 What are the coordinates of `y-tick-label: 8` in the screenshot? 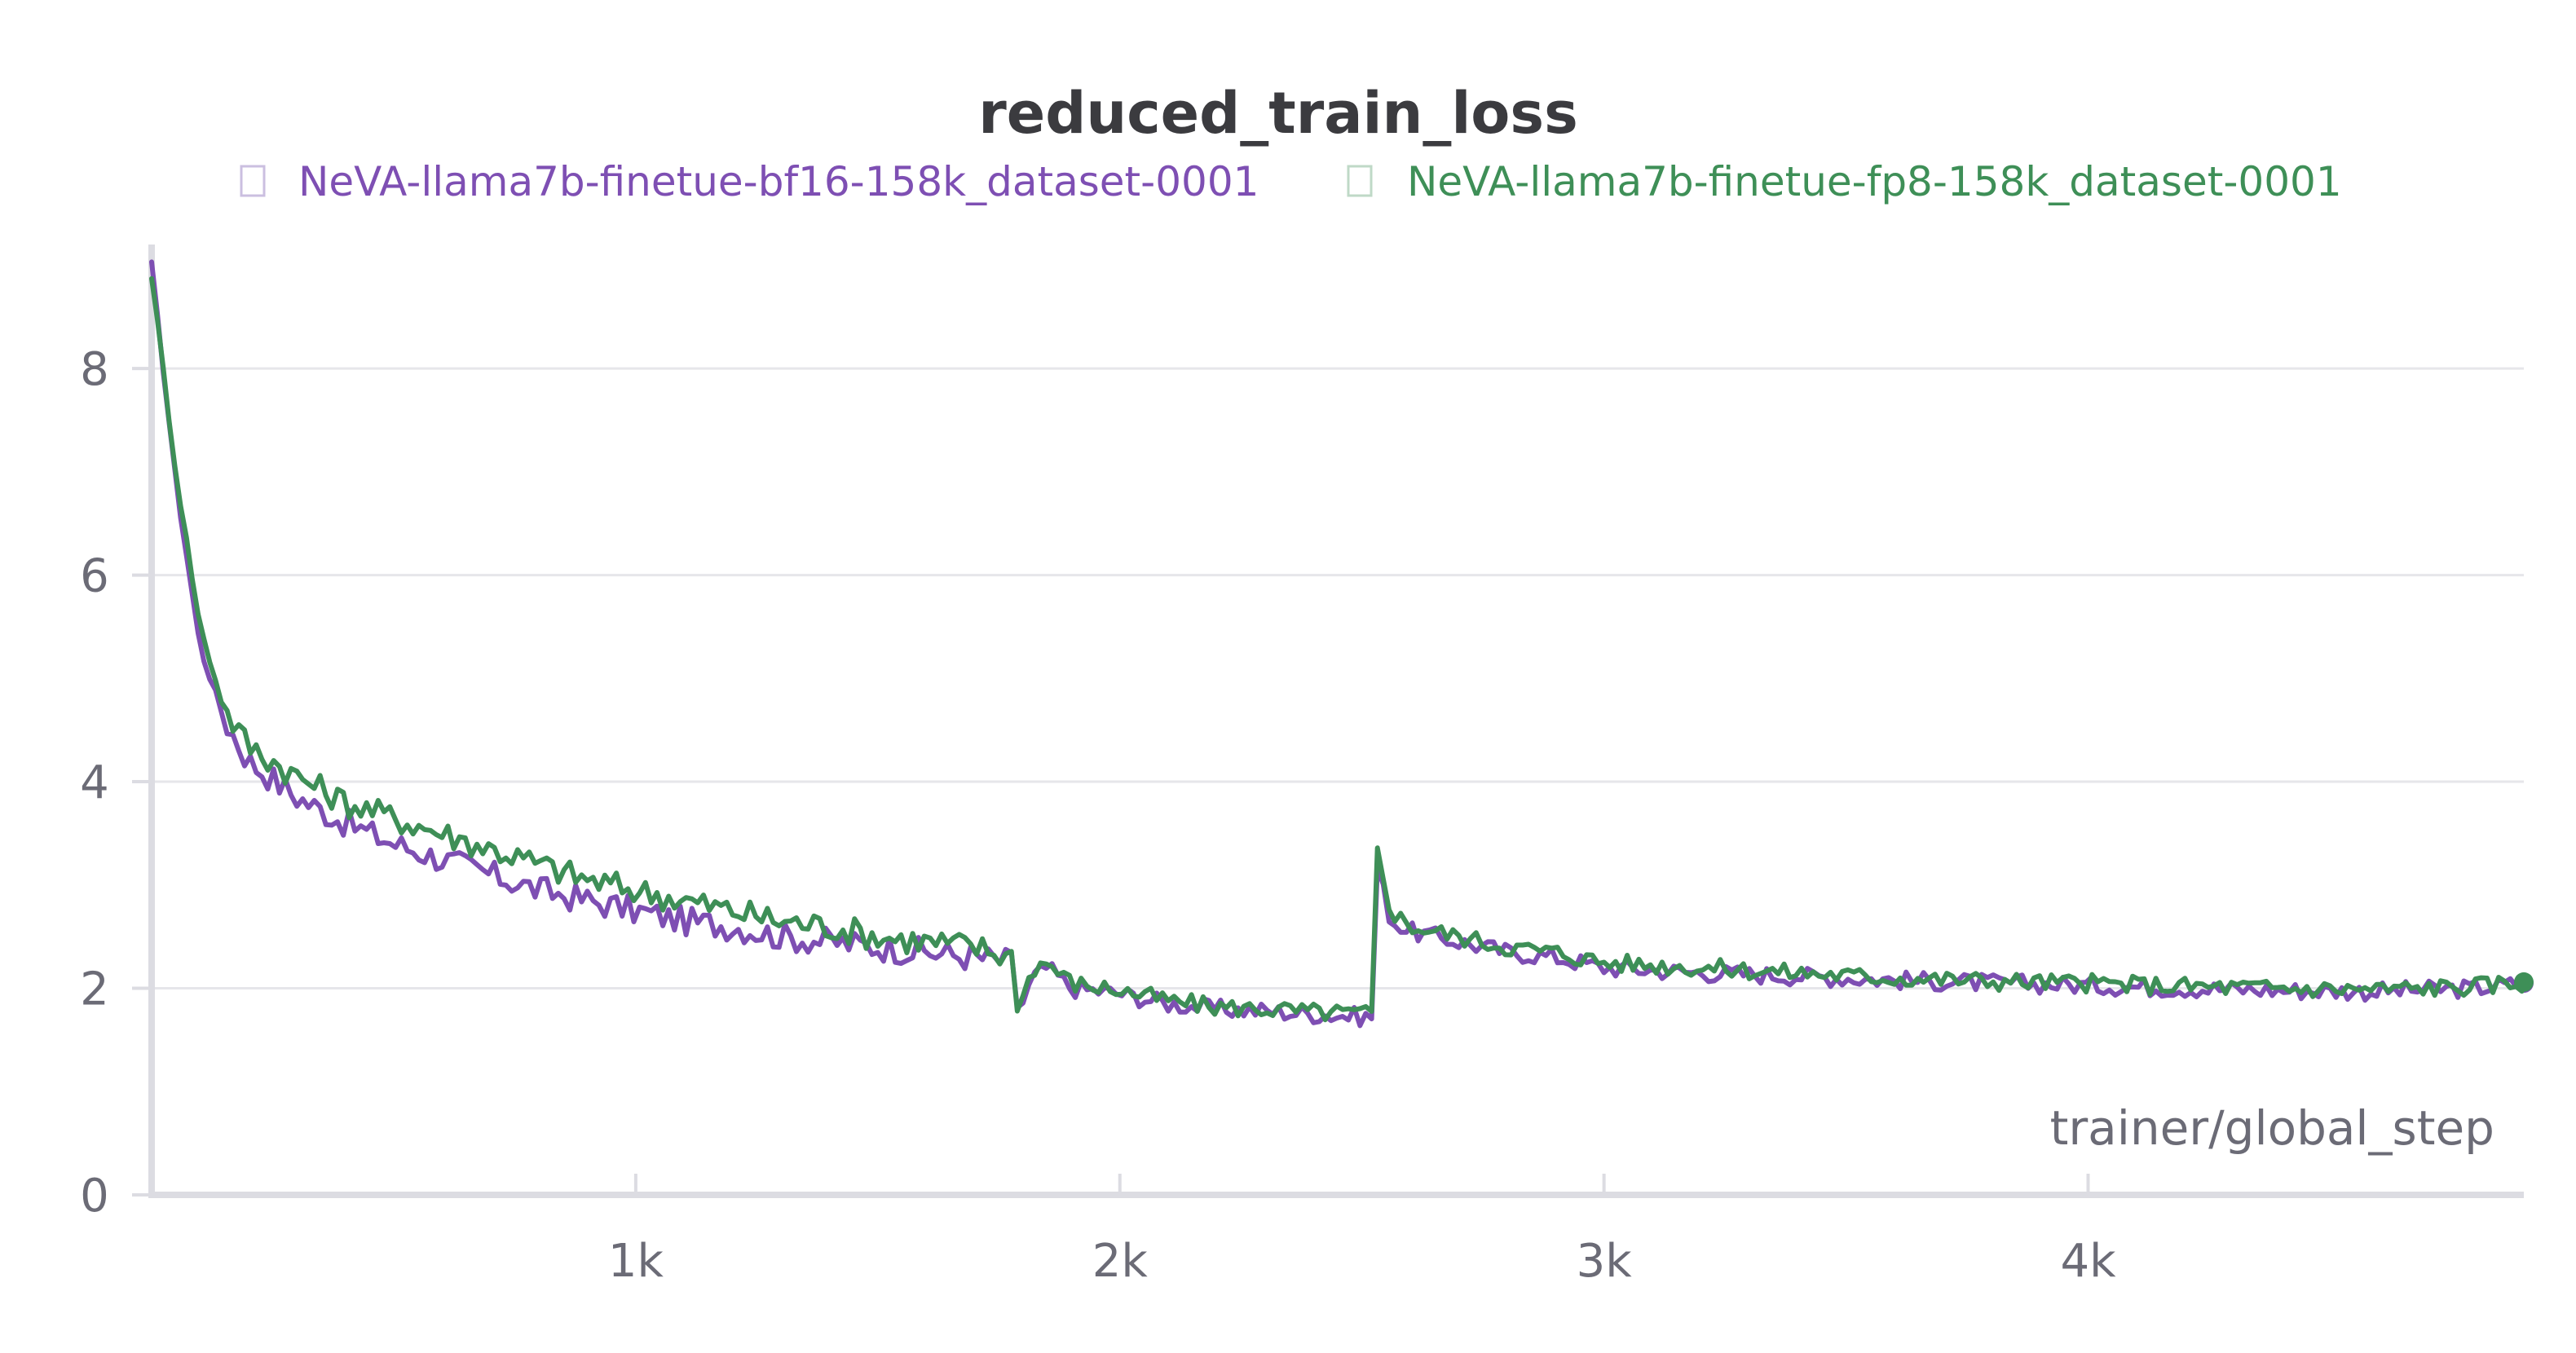 It's located at (94, 369).